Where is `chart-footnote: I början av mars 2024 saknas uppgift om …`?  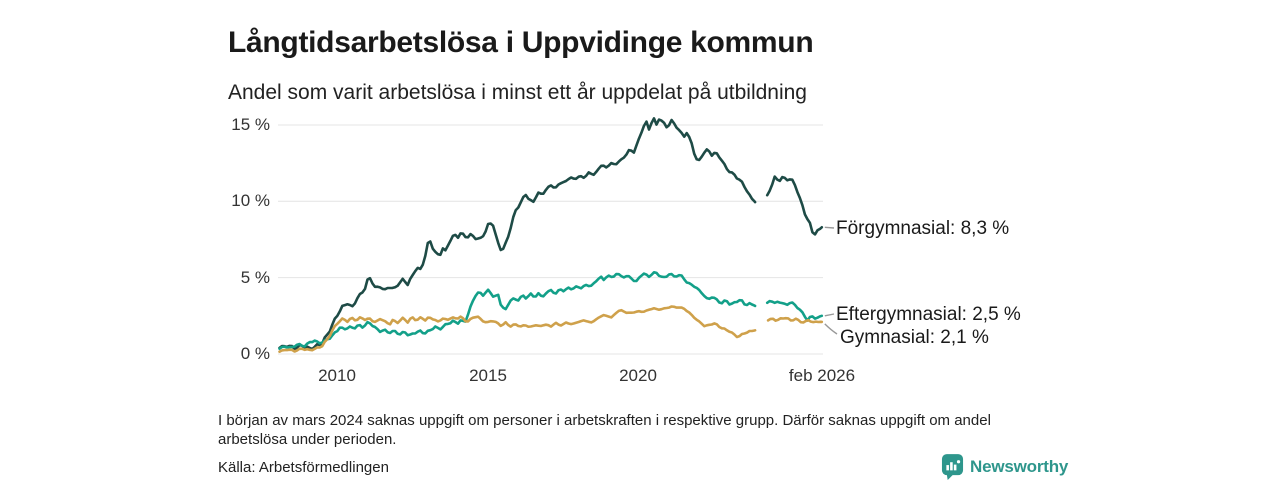 chart-footnote: I början av mars 2024 saknas uppgift om … is located at coordinates (604, 430).